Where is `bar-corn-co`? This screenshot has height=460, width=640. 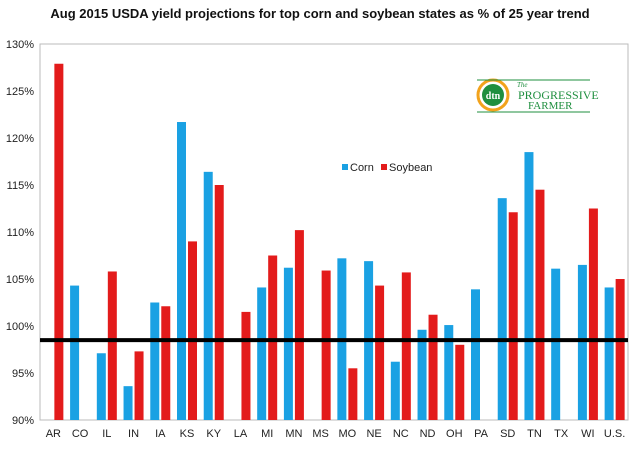
bar-corn-co is located at coordinates (75, 352).